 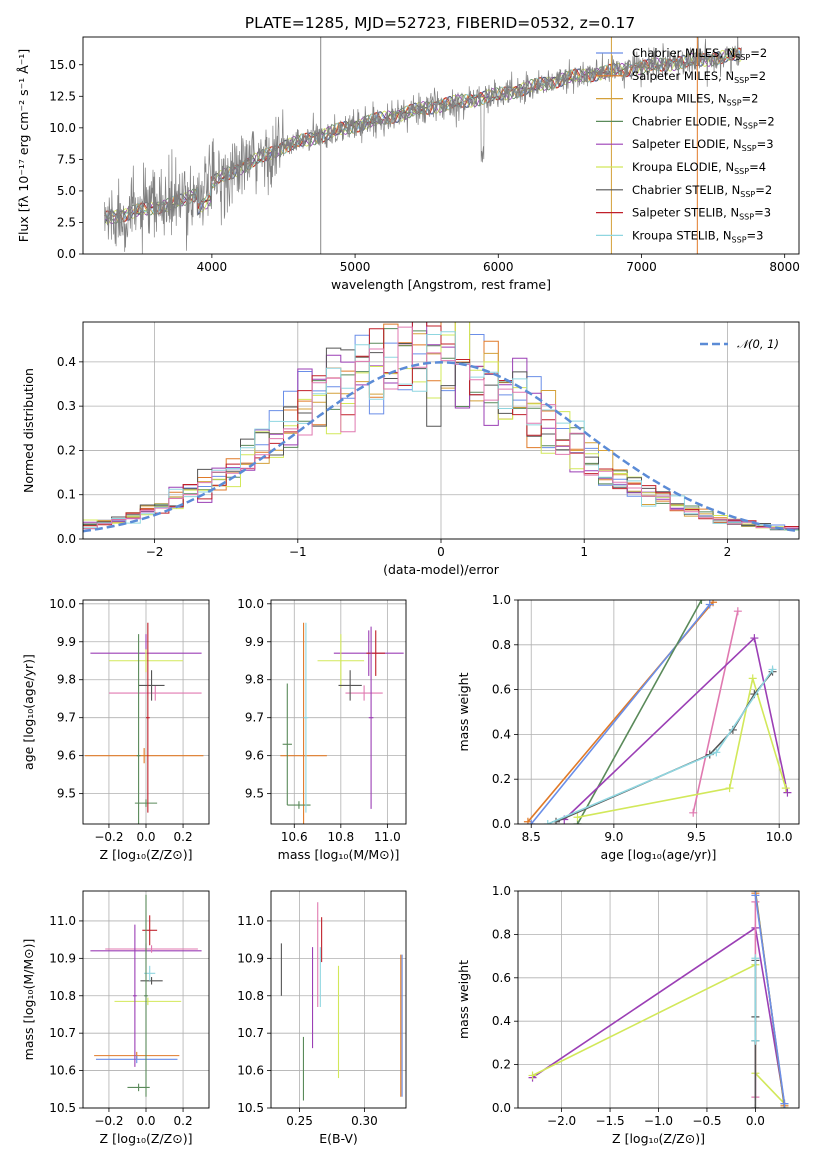 I want to click on x-tick-label: 2, so click(x=728, y=552).